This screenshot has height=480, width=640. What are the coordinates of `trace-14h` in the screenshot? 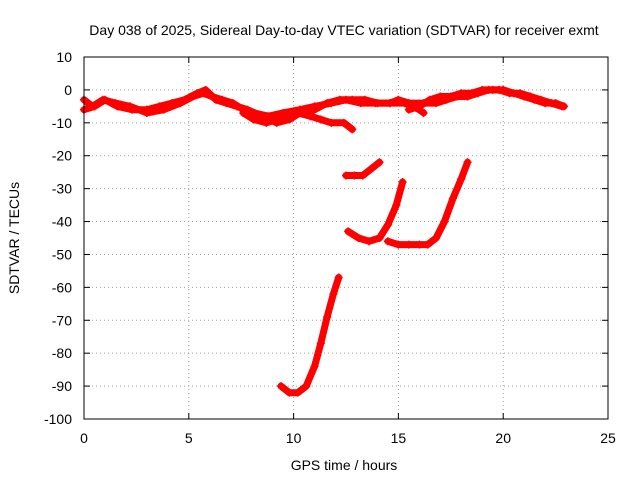 It's located at (375, 212).